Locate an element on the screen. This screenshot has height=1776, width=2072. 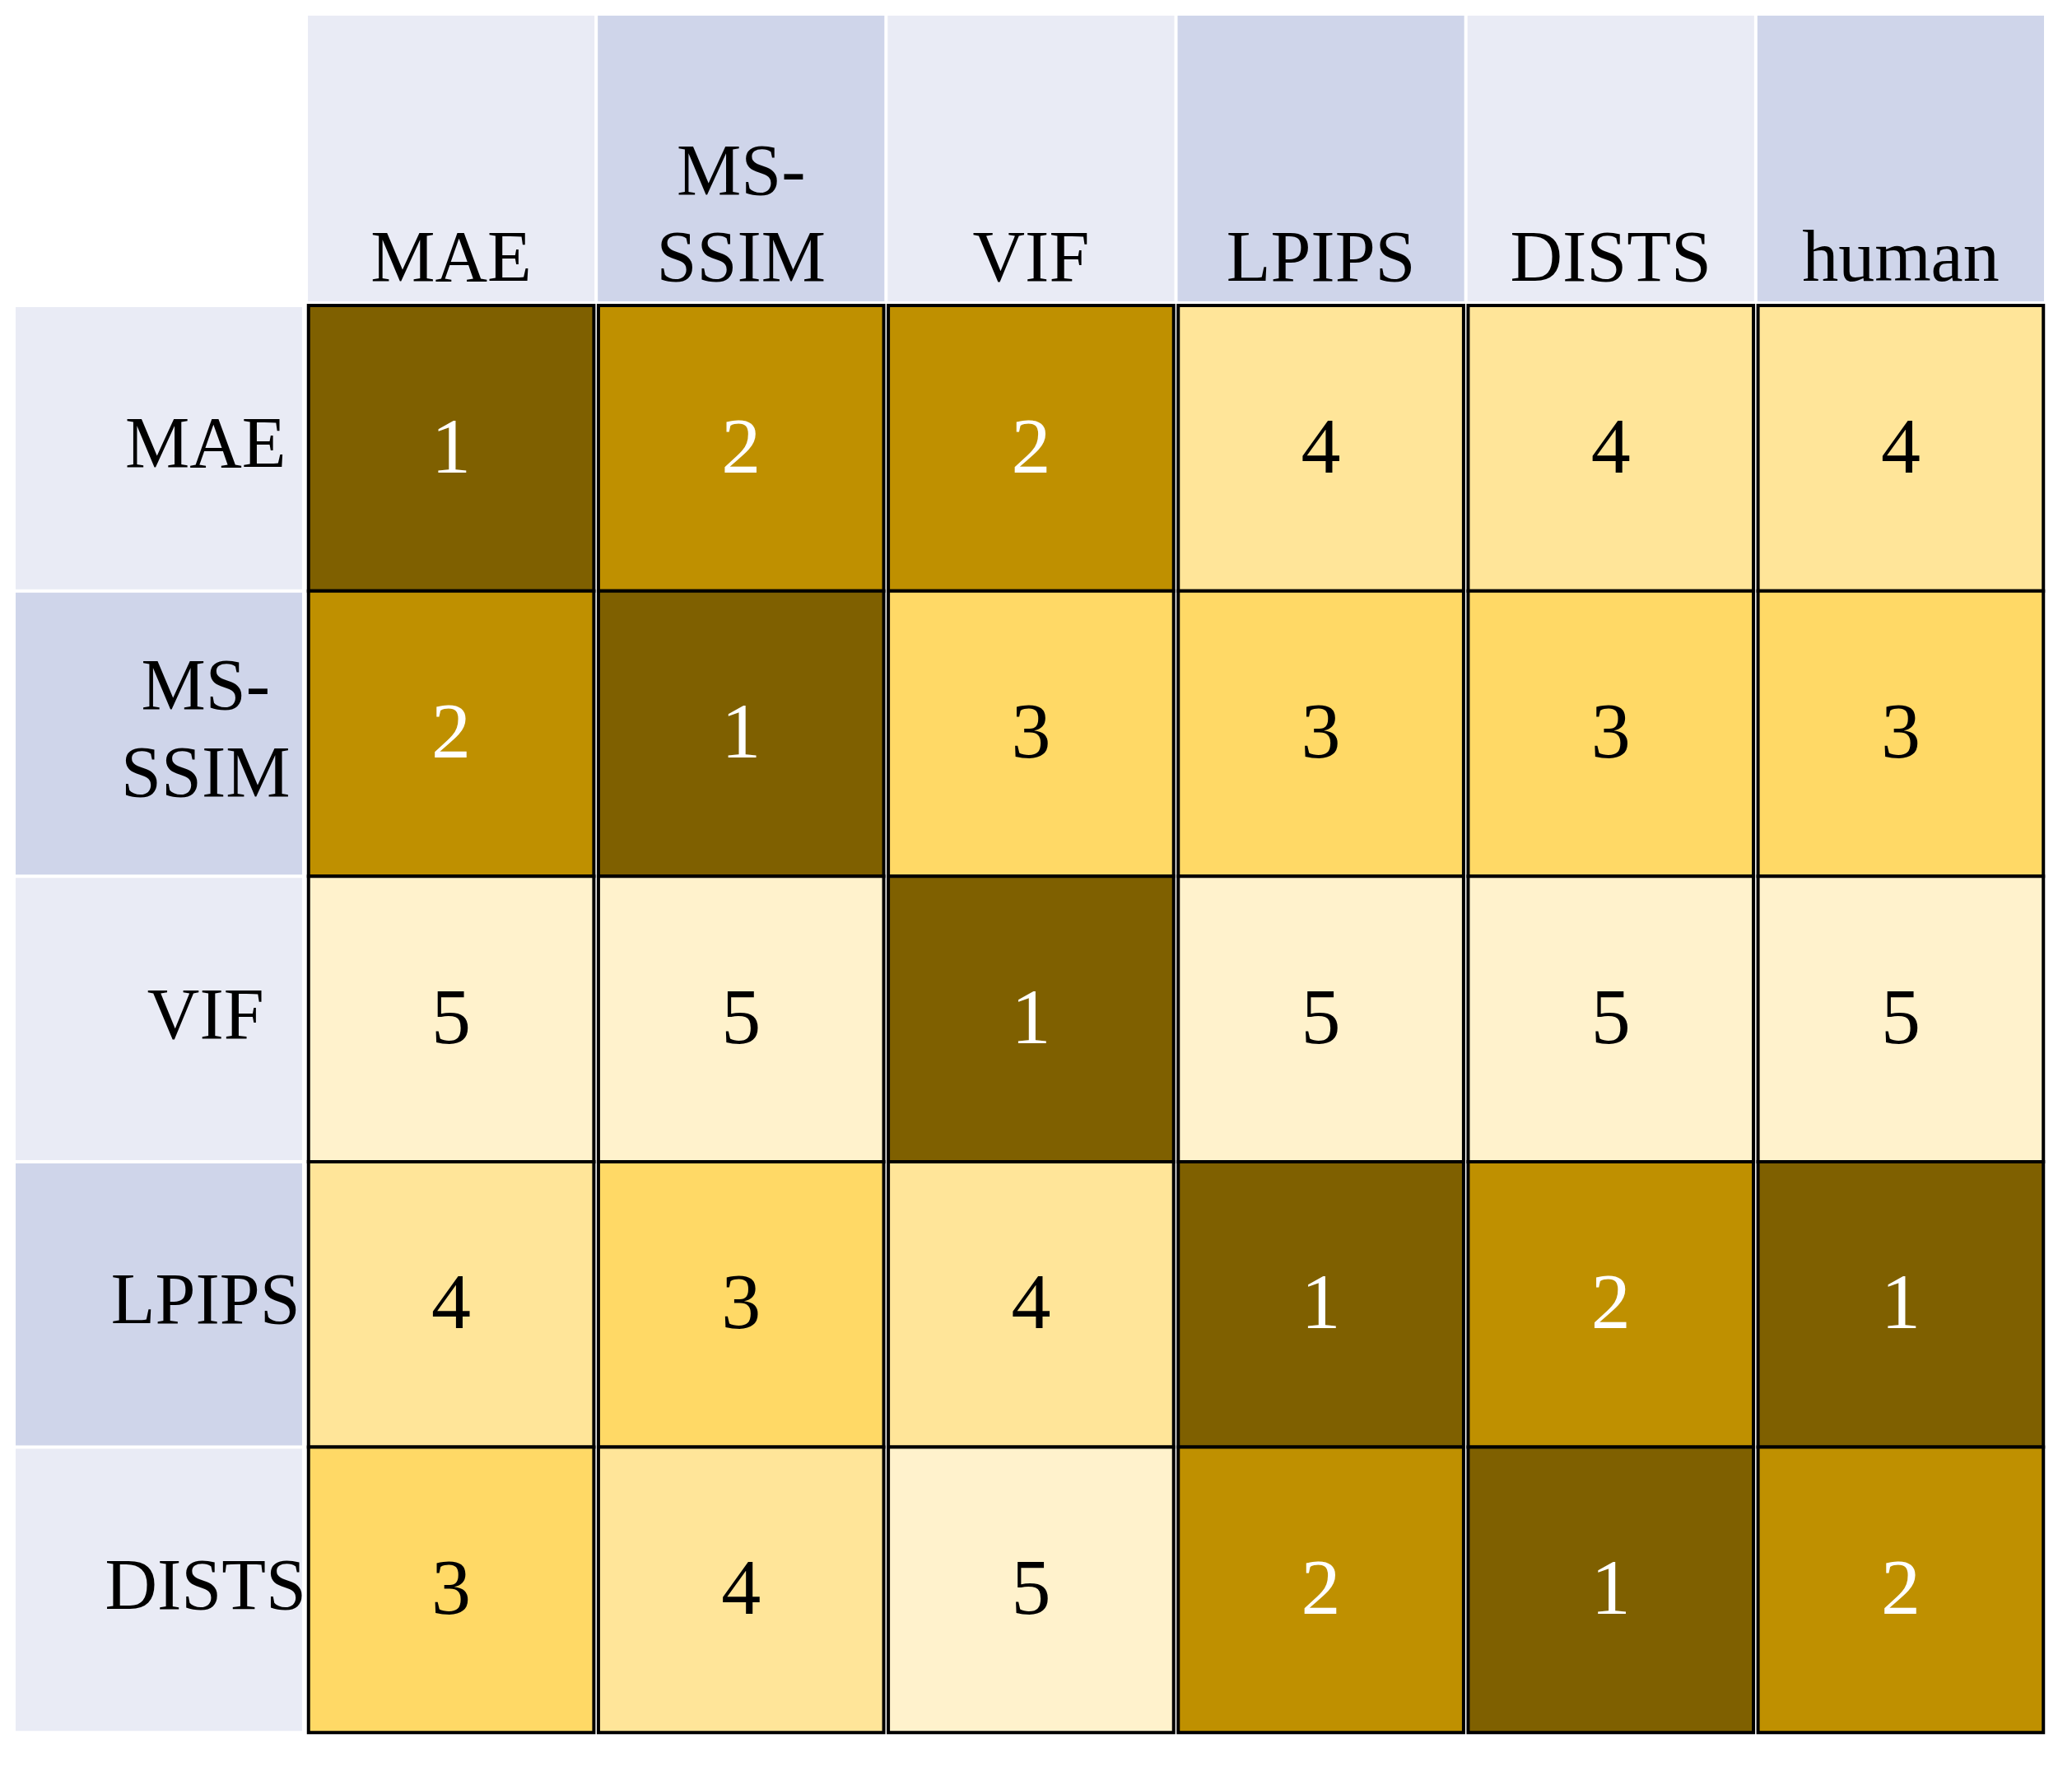
y-tick-label: MAE is located at coordinates (205, 443).